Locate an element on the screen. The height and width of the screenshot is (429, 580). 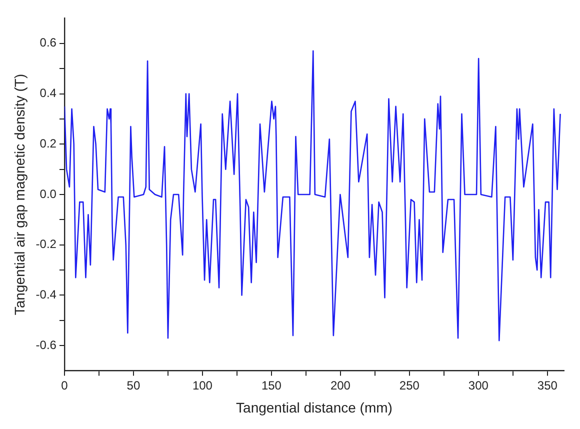
y-tick-label: -0.2 is located at coordinates (46, 244).